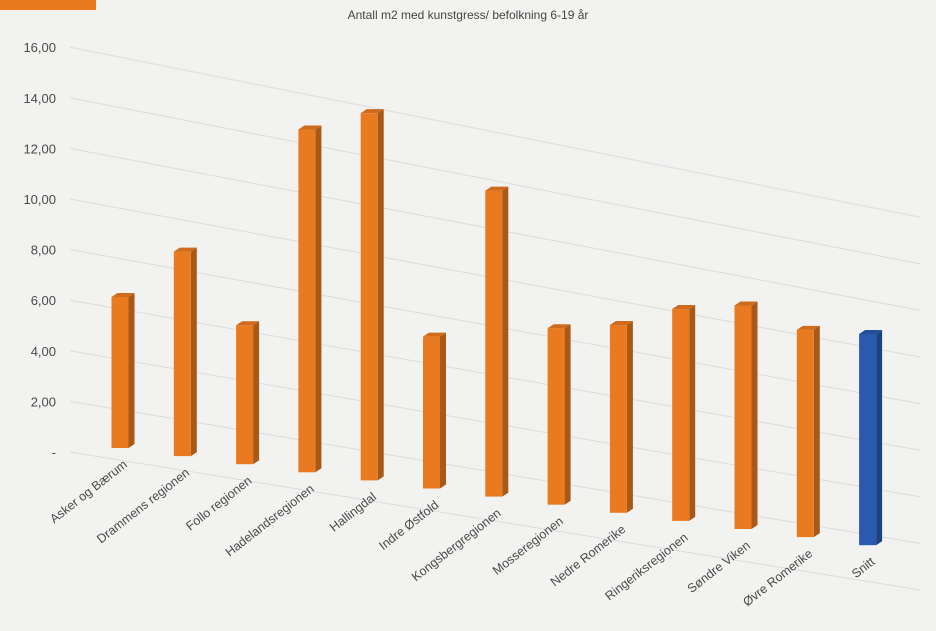  What do you see at coordinates (39, 98) in the screenshot?
I see `y-tick-label: 14,00` at bounding box center [39, 98].